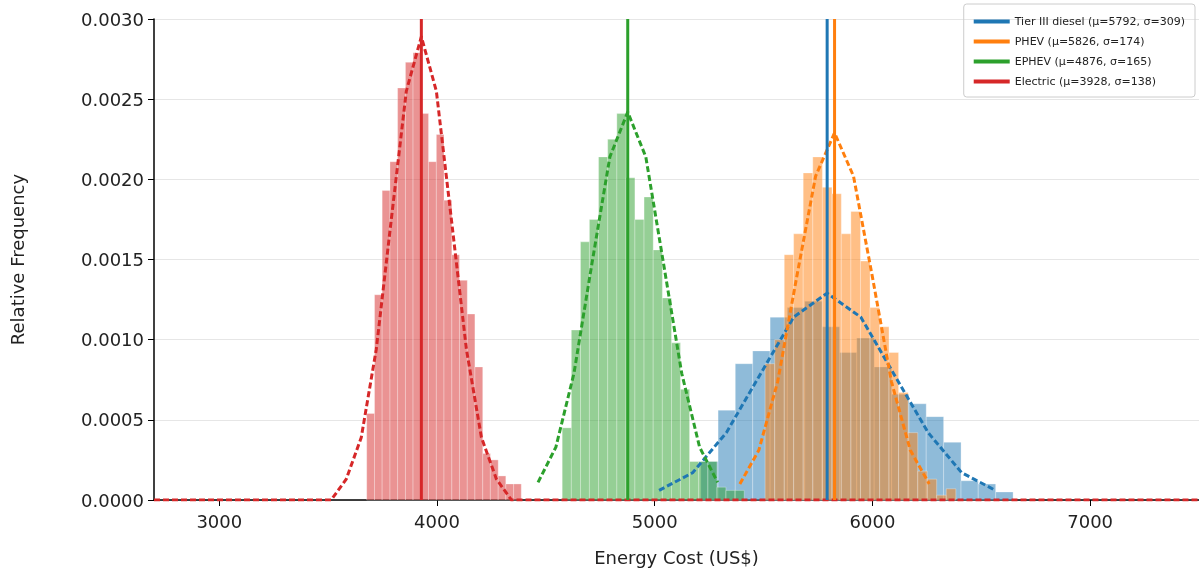  Describe the element at coordinates (872, 521) in the screenshot. I see `x-tick-label: 6000` at that location.